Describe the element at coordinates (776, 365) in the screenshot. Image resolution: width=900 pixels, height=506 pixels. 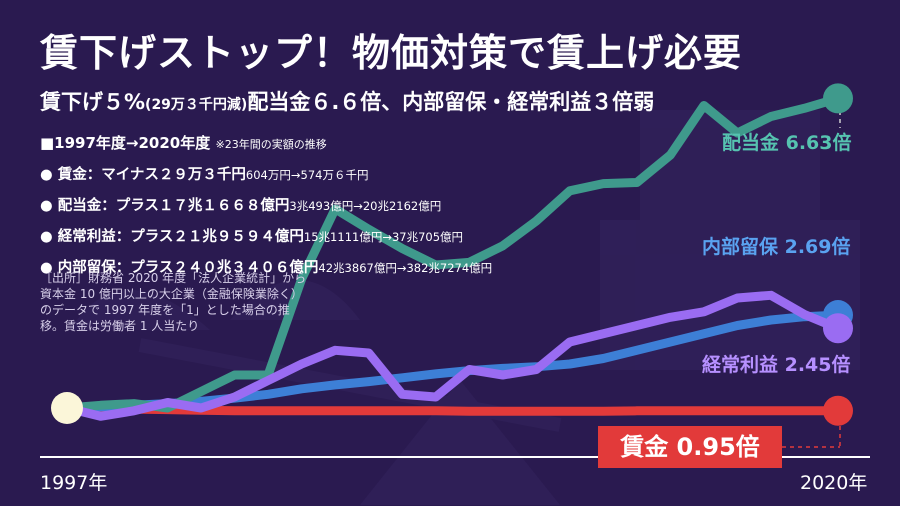
I see `profit-value-label: 経常利益 2.45倍` at that location.